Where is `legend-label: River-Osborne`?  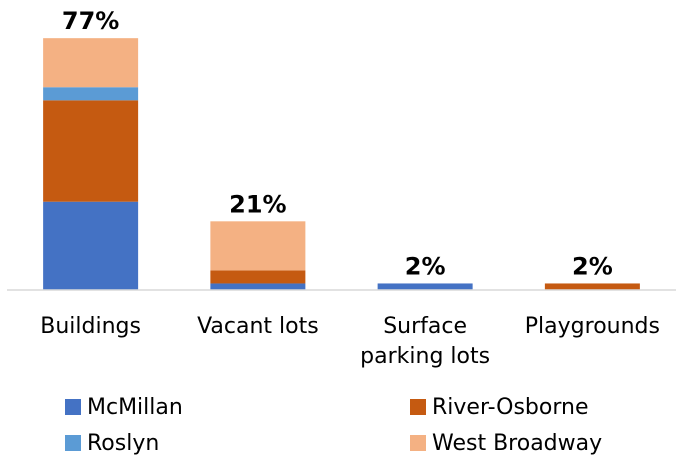
legend-label: River-Osborne is located at coordinates (510, 407).